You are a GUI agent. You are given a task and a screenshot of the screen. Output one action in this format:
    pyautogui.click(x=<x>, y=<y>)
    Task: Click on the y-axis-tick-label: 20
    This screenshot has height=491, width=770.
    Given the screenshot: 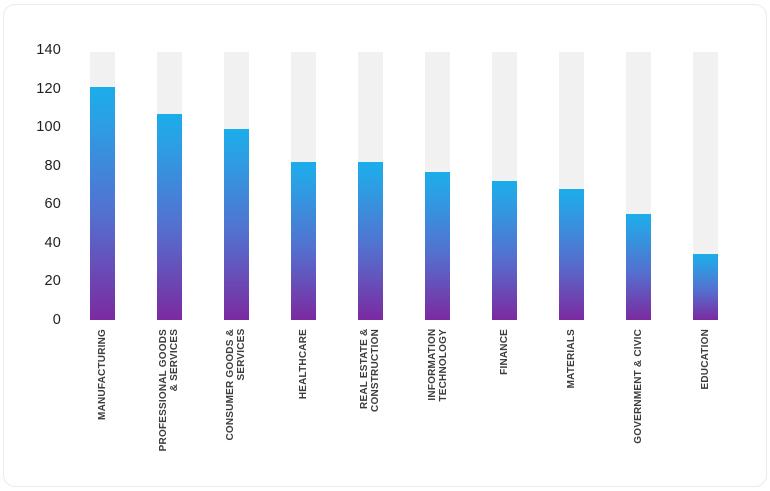 What is the action you would take?
    pyautogui.click(x=52, y=281)
    